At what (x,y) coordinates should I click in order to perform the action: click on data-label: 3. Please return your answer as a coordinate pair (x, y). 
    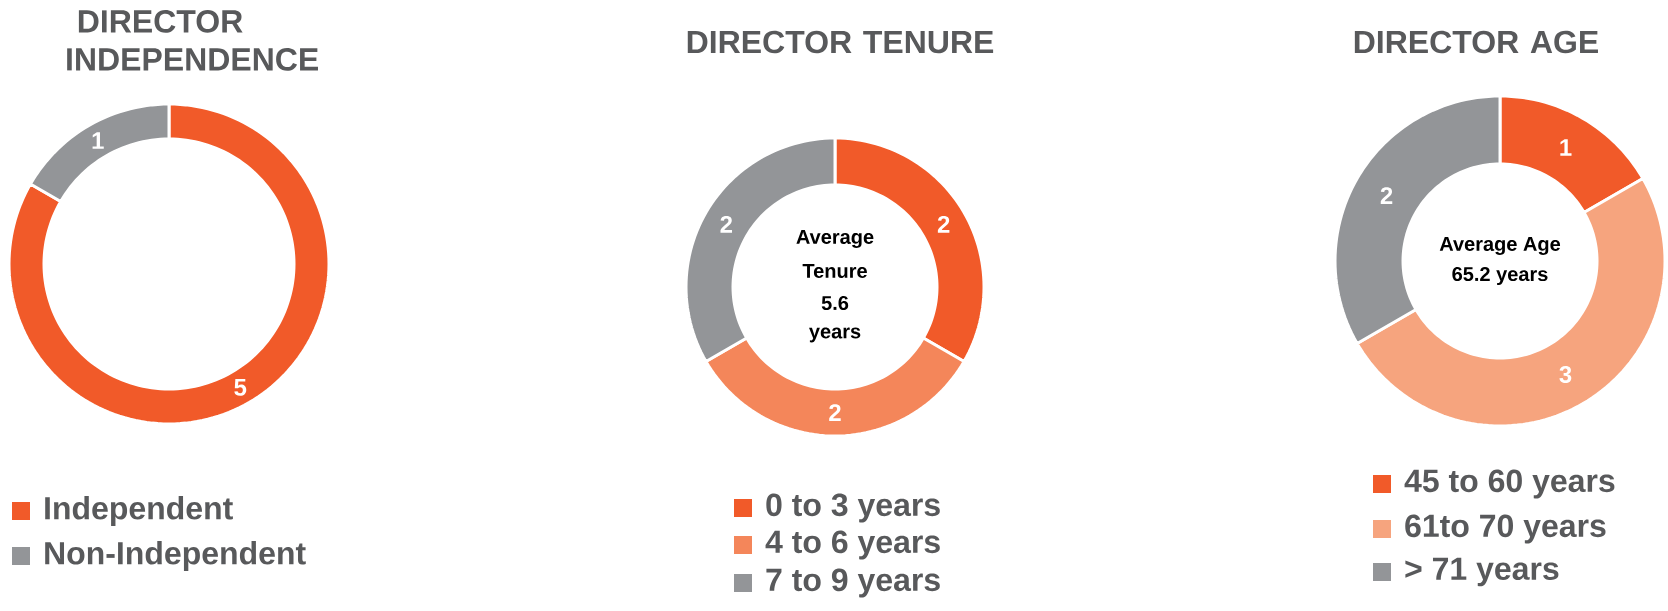
    Looking at the image, I should click on (1565, 374).